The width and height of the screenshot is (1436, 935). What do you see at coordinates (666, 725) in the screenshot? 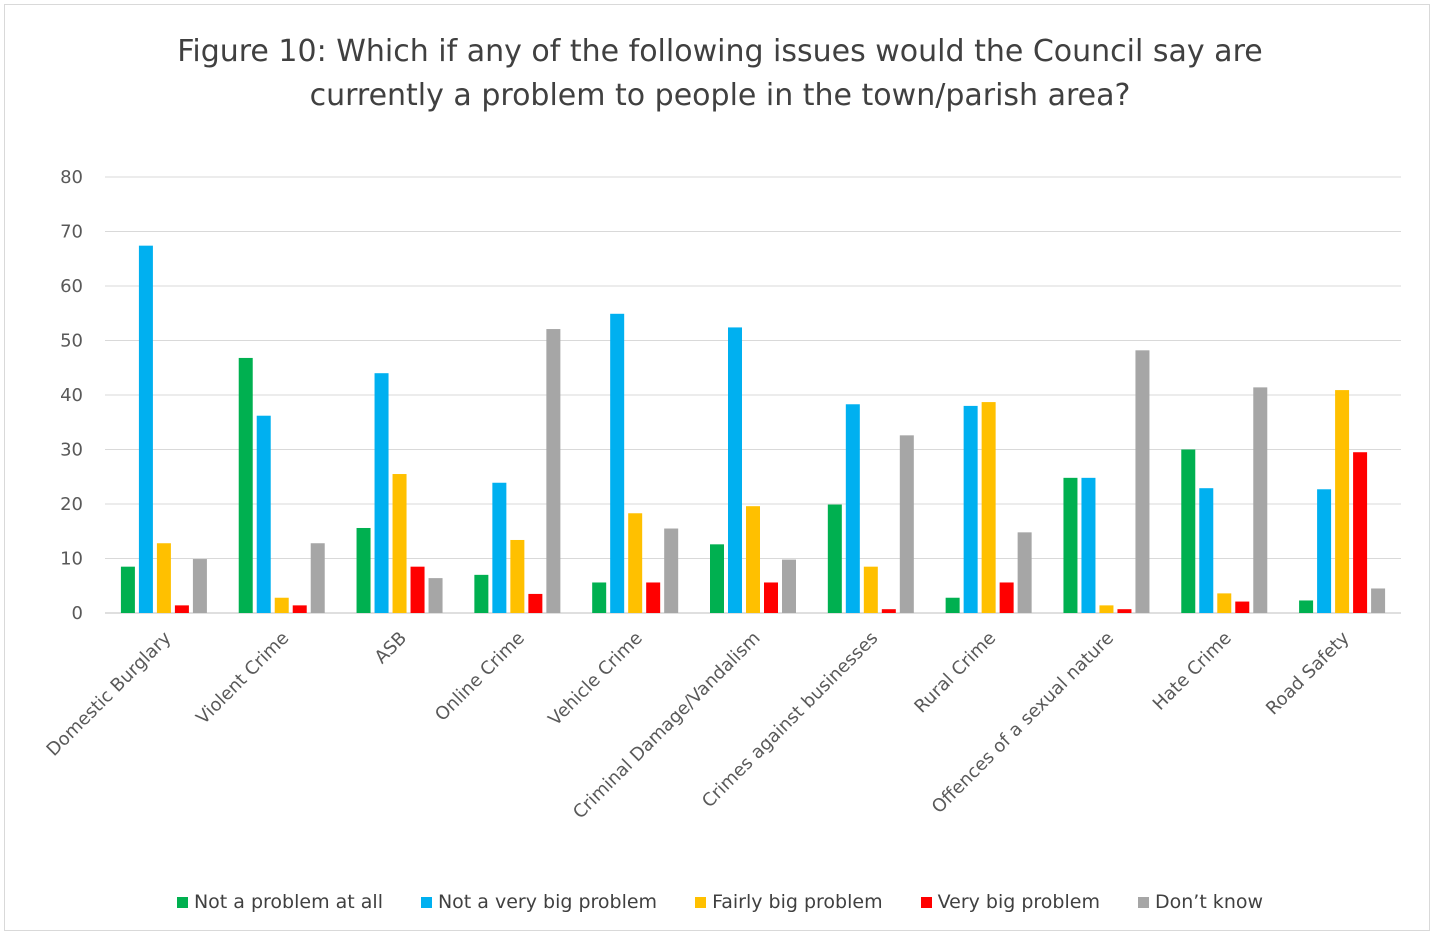
I see `x-tick-label: Criminal Damage/Vandalism` at bounding box center [666, 725].